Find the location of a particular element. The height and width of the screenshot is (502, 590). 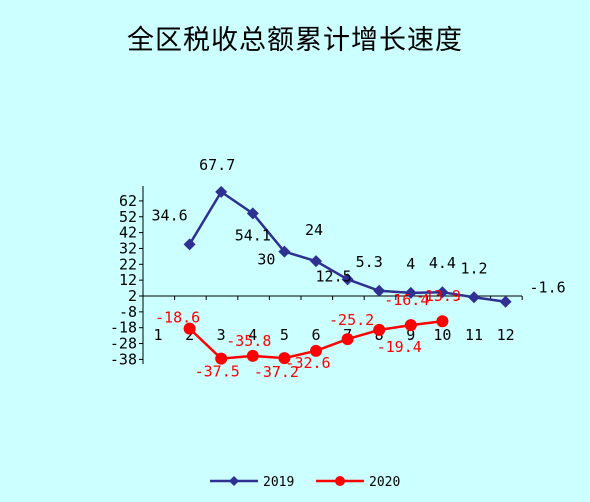

x-tick-label: 5 is located at coordinates (284, 335).